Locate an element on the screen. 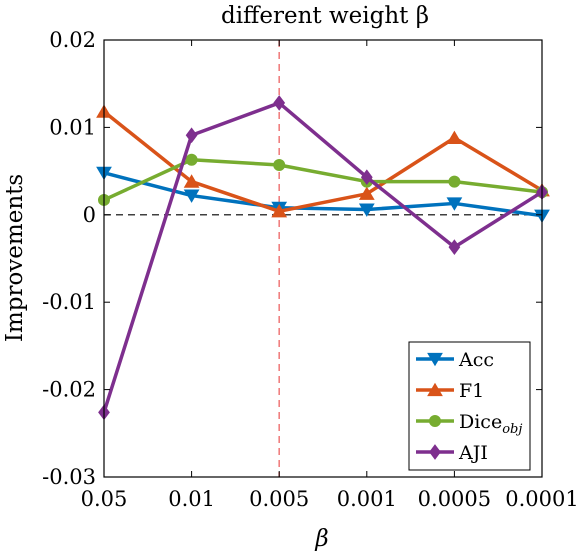  legend-marker-aji is located at coordinates (435, 452).